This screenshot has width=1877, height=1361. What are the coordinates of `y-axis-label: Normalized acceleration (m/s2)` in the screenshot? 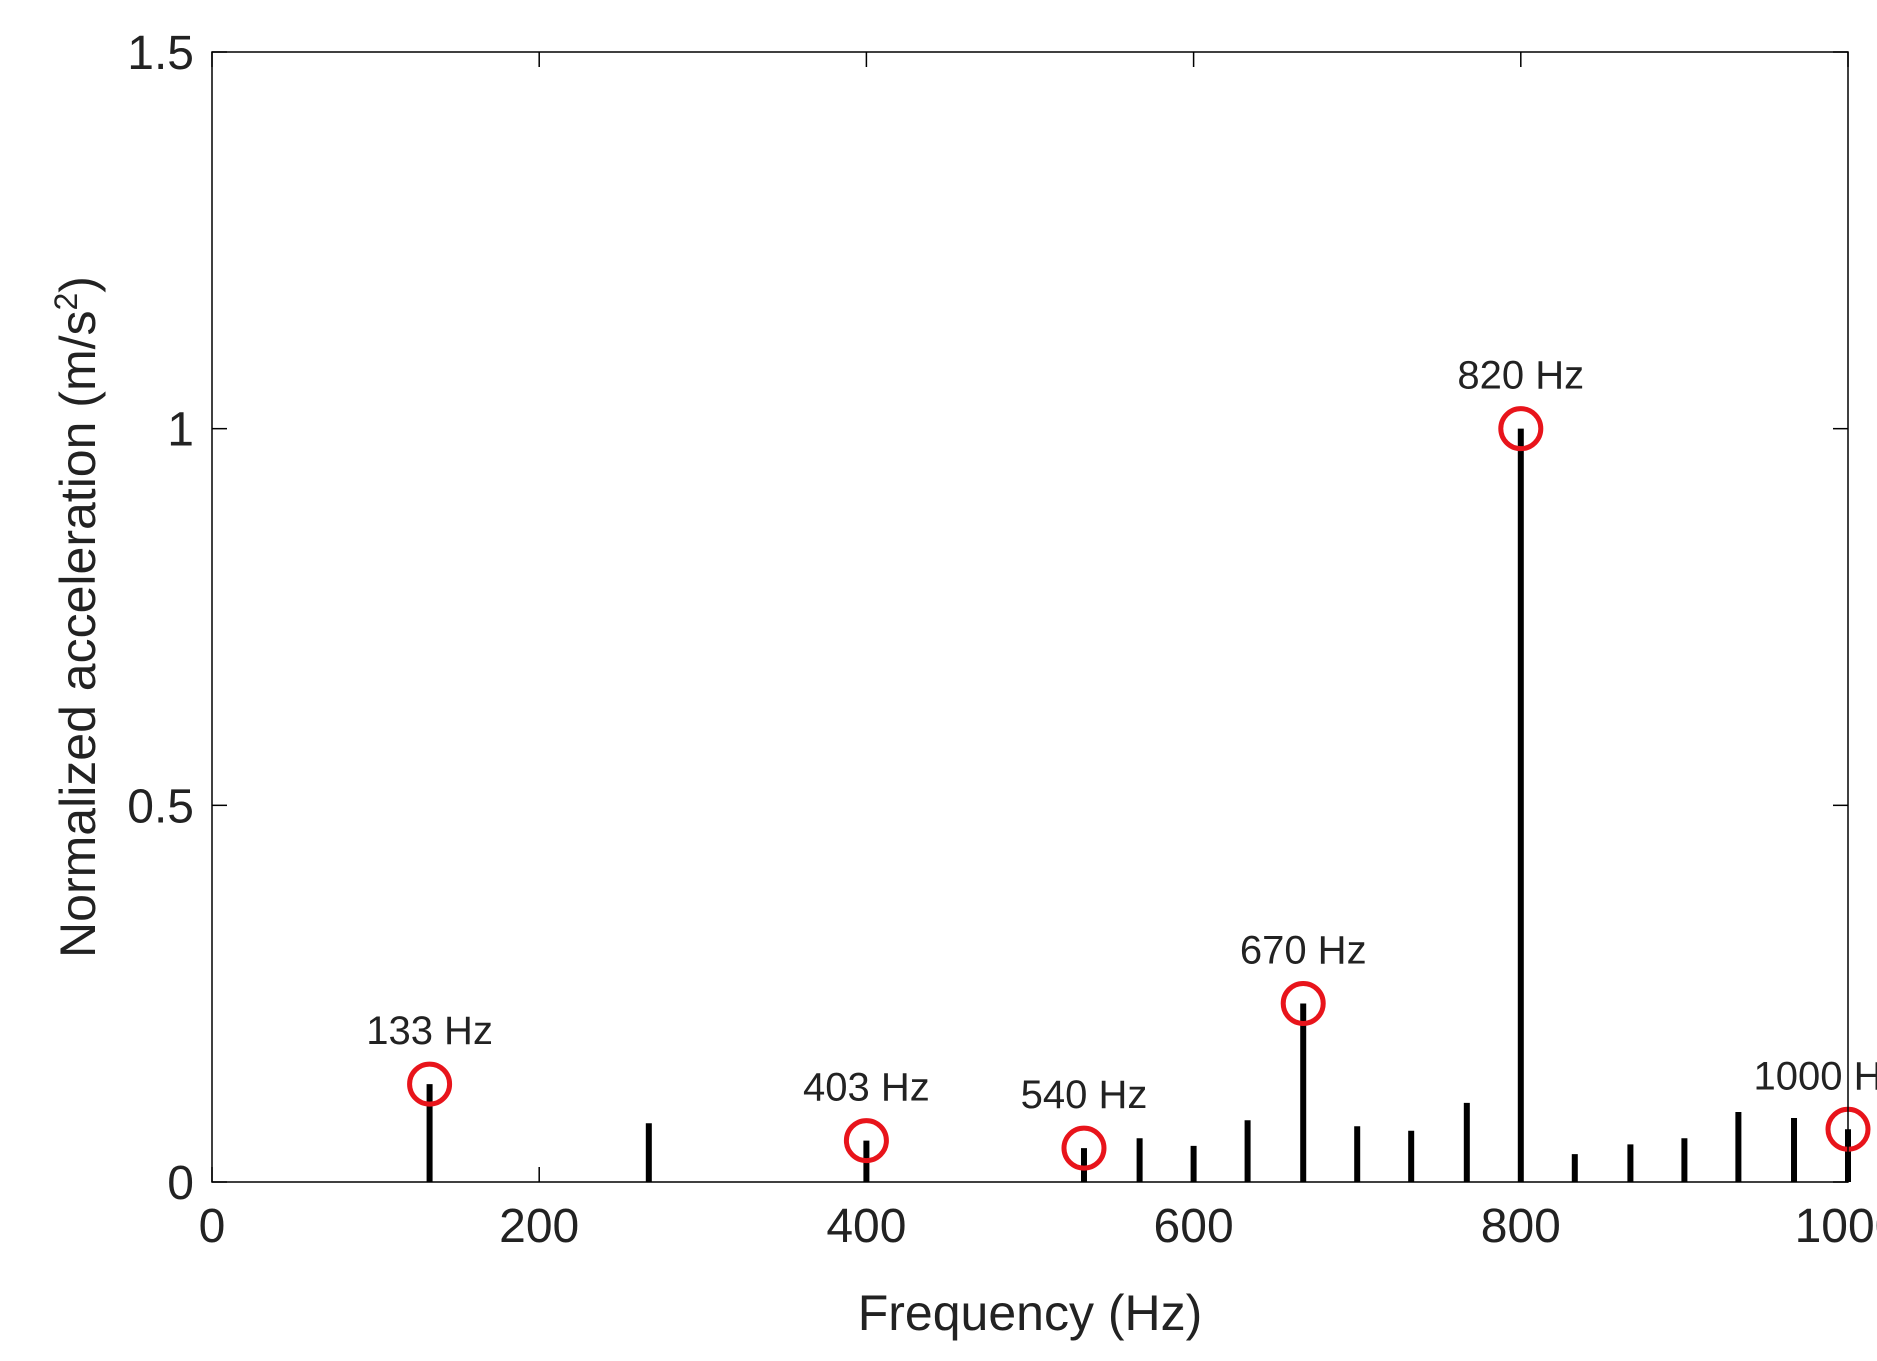 It's located at (77, 617).